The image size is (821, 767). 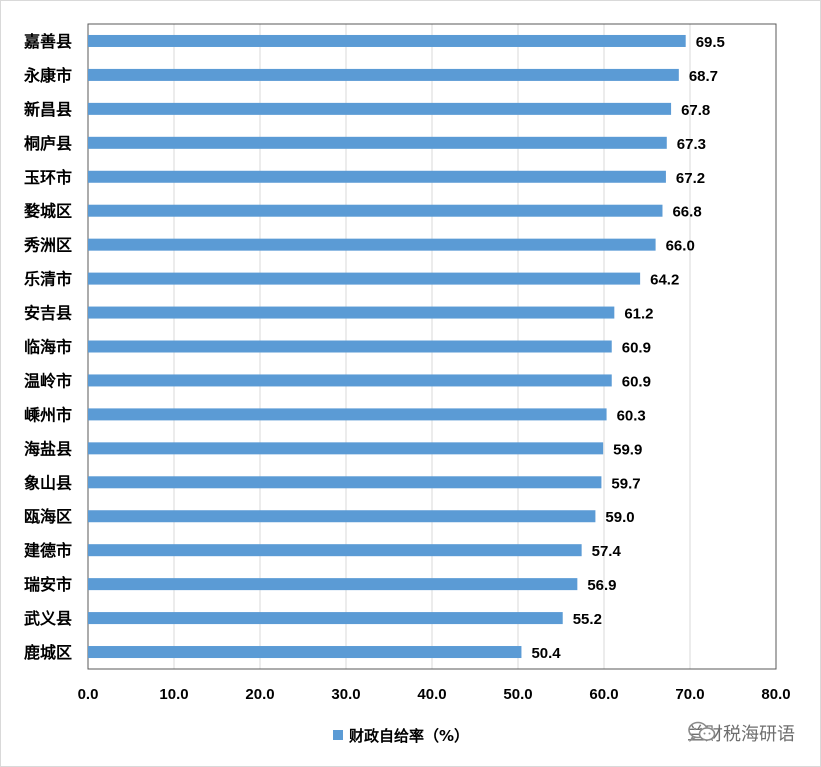 What do you see at coordinates (48, 516) in the screenshot?
I see `category-label: 瓯海区` at bounding box center [48, 516].